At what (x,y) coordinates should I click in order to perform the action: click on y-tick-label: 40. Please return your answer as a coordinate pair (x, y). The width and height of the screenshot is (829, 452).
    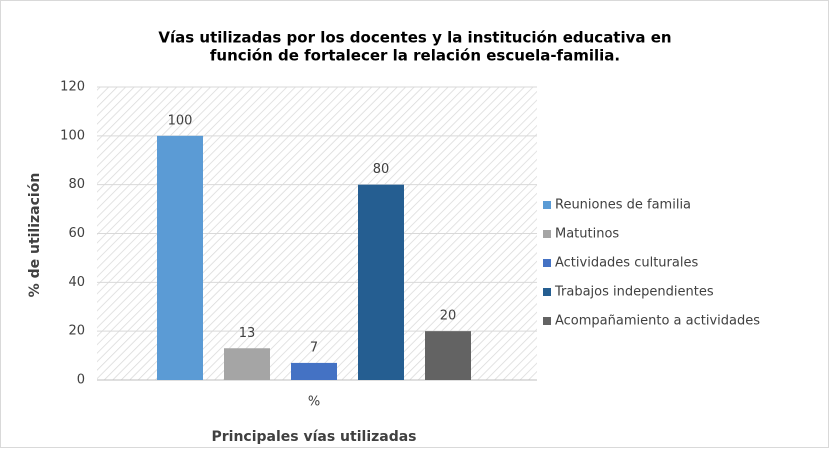
    Looking at the image, I should click on (76, 282).